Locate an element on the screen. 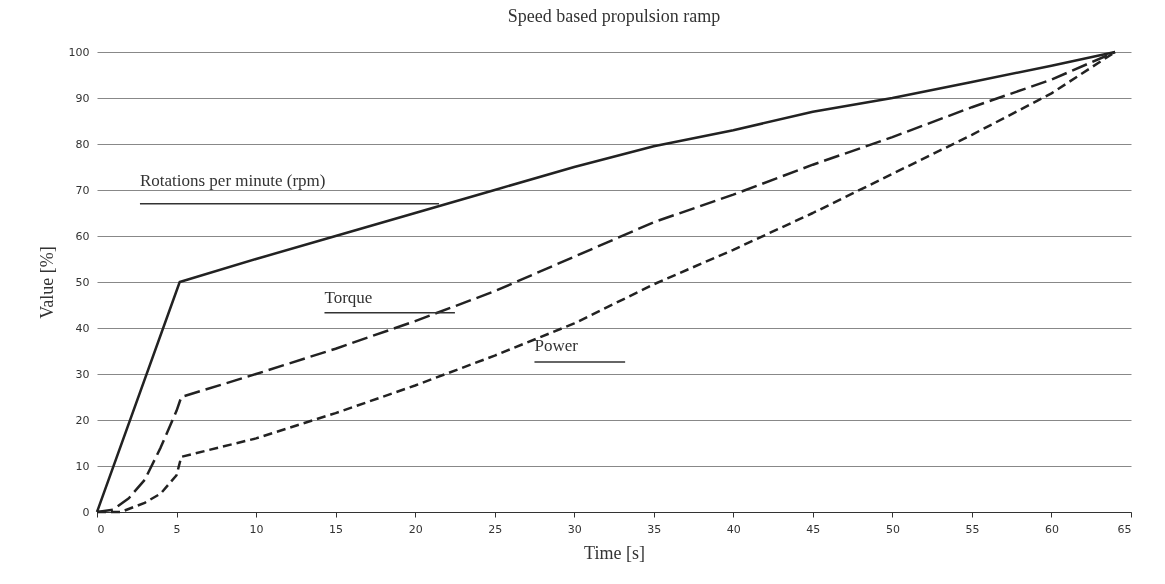 This screenshot has width=1165, height=584. x-tick-label: 40 is located at coordinates (733, 529).